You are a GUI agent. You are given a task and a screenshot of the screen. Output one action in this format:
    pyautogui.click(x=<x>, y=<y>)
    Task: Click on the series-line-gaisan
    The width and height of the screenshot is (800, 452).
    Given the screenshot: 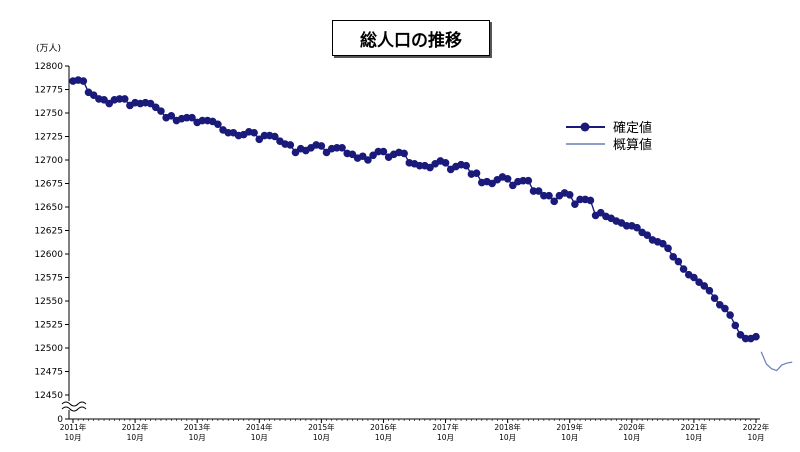 What is the action you would take?
    pyautogui.click(x=776, y=361)
    